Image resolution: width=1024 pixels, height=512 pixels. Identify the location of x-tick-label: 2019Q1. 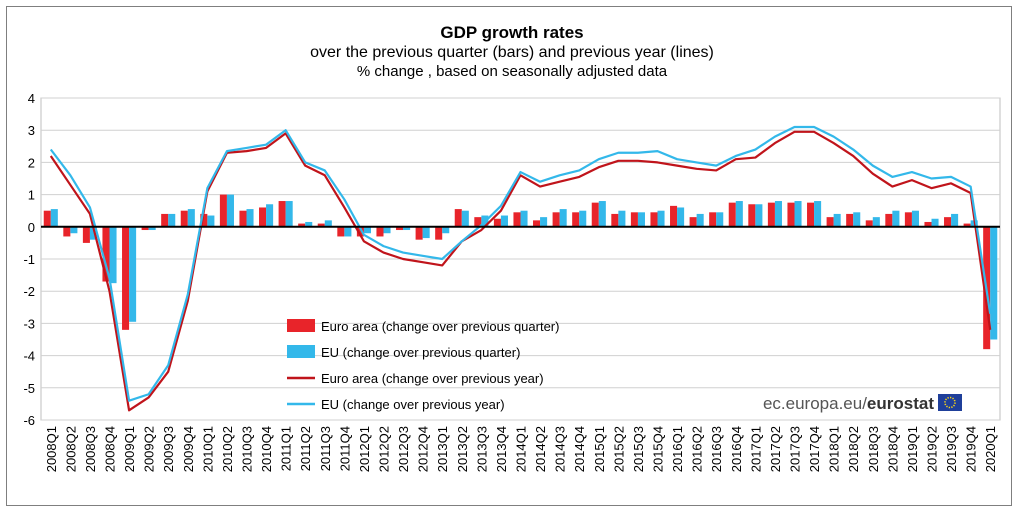
(912, 449).